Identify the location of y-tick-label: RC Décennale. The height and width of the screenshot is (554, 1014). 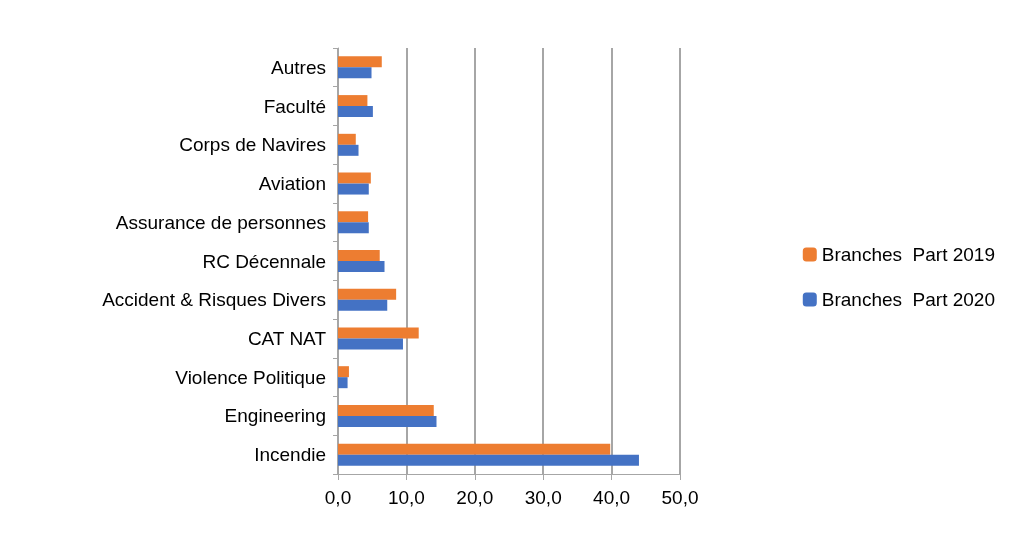
(264, 261).